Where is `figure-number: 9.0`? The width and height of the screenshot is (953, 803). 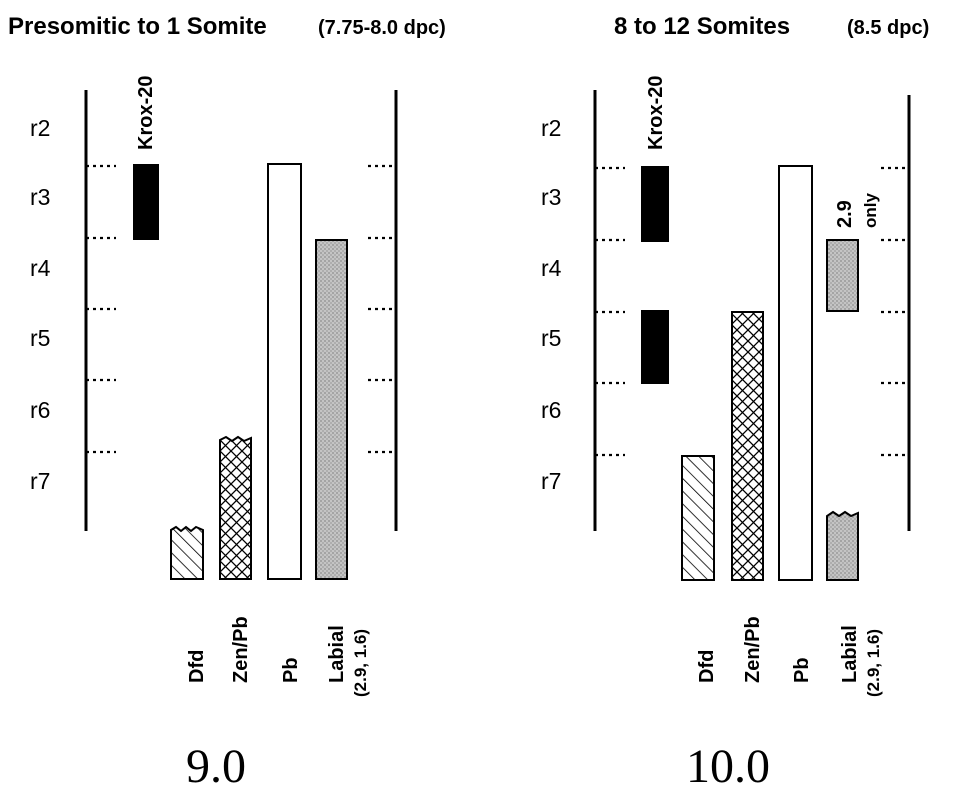
figure-number: 9.0 is located at coordinates (216, 766).